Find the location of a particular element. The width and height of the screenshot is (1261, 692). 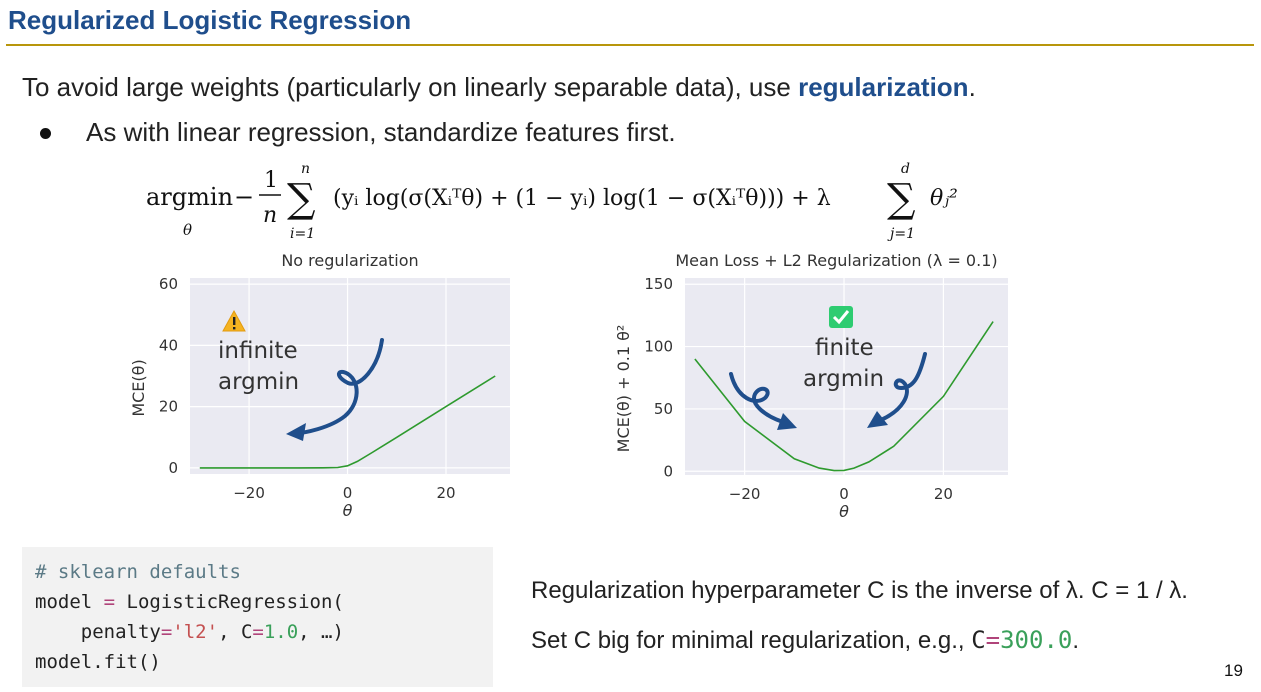

formula-argmin: argmin is located at coordinates (189, 197).